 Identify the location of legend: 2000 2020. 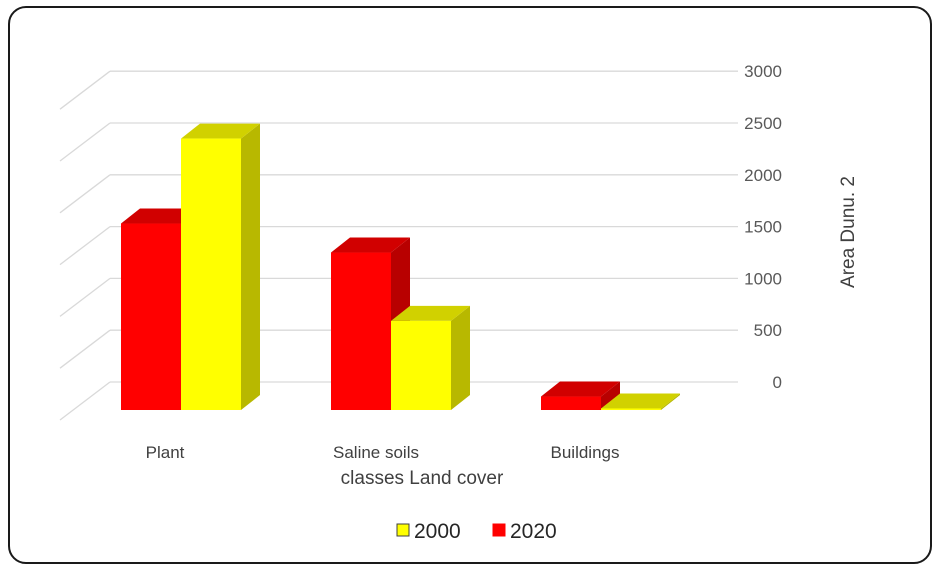
(476, 531).